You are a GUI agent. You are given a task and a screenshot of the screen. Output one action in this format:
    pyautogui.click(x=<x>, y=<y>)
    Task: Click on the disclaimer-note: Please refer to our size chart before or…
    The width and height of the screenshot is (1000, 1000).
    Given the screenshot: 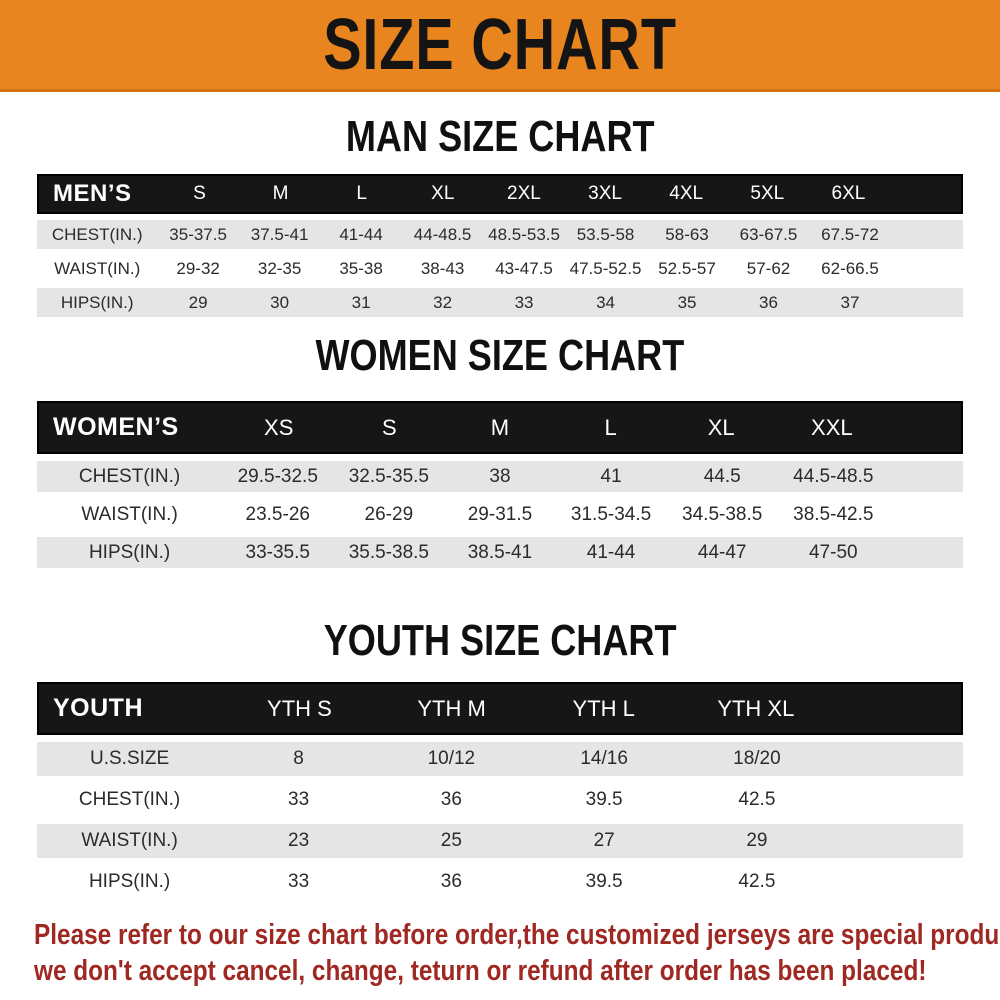 What is the action you would take?
    pyautogui.click(x=500, y=953)
    